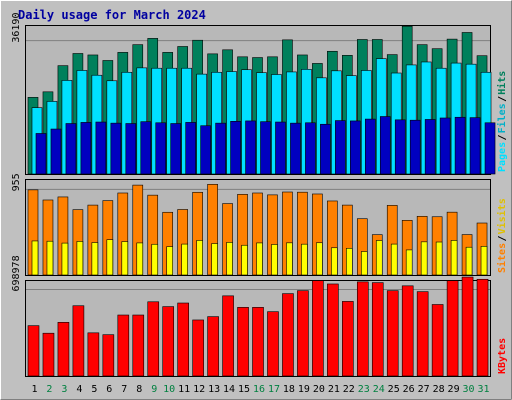 Image resolution: width=512 pixels, height=400 pixels. I want to click on x-label-day-18: 18, so click(289, 389).